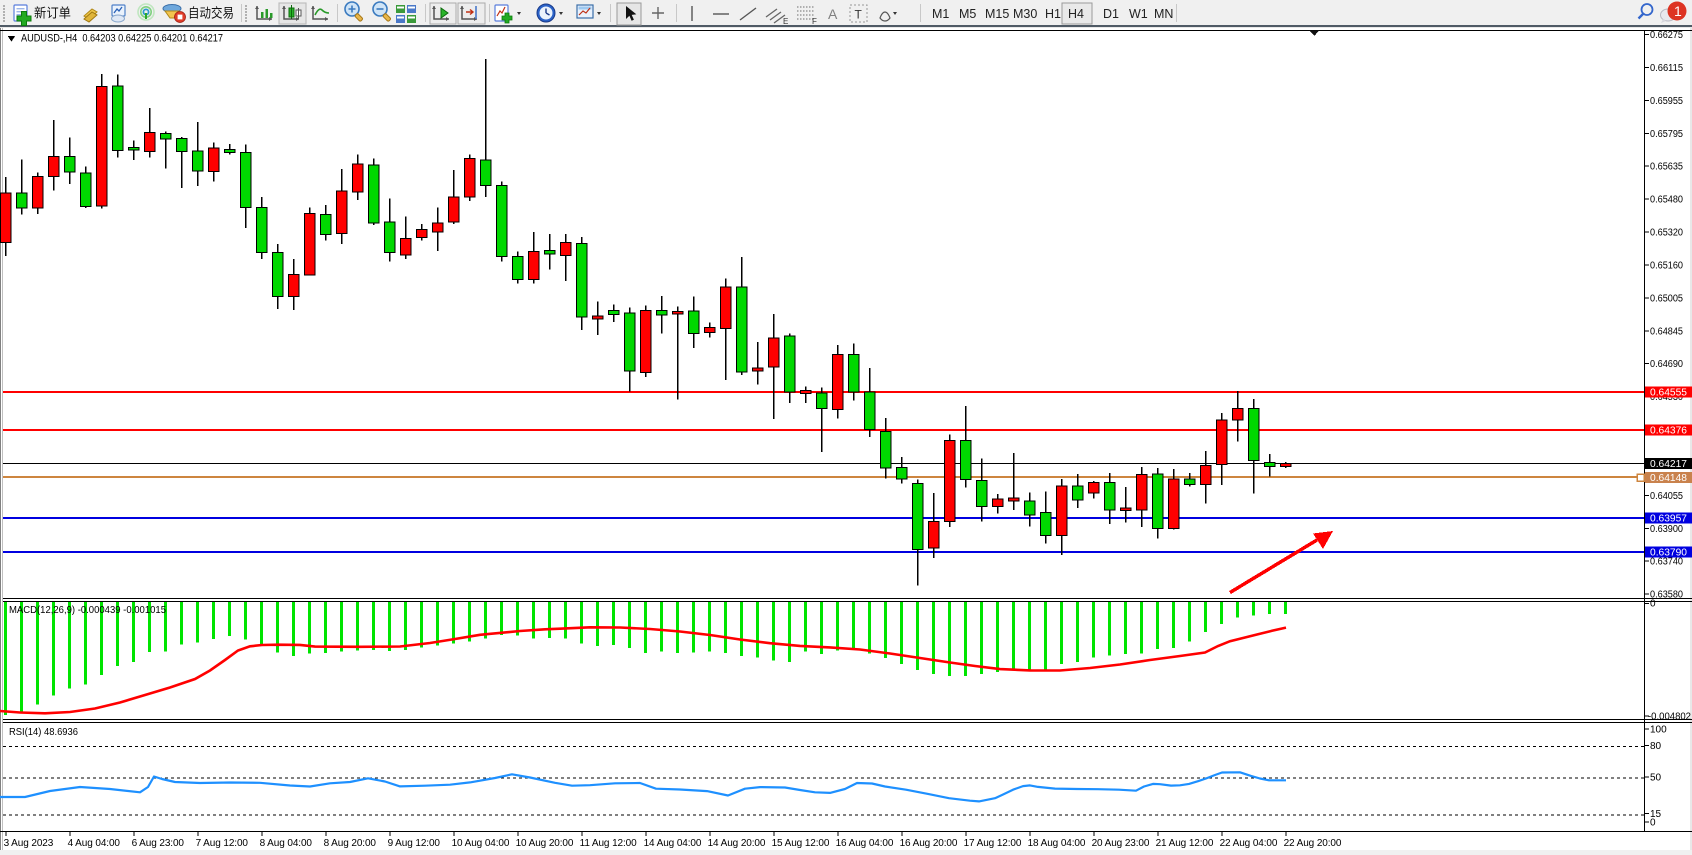  I want to click on svg-text: 8 Aug 20:00, so click(350, 843).